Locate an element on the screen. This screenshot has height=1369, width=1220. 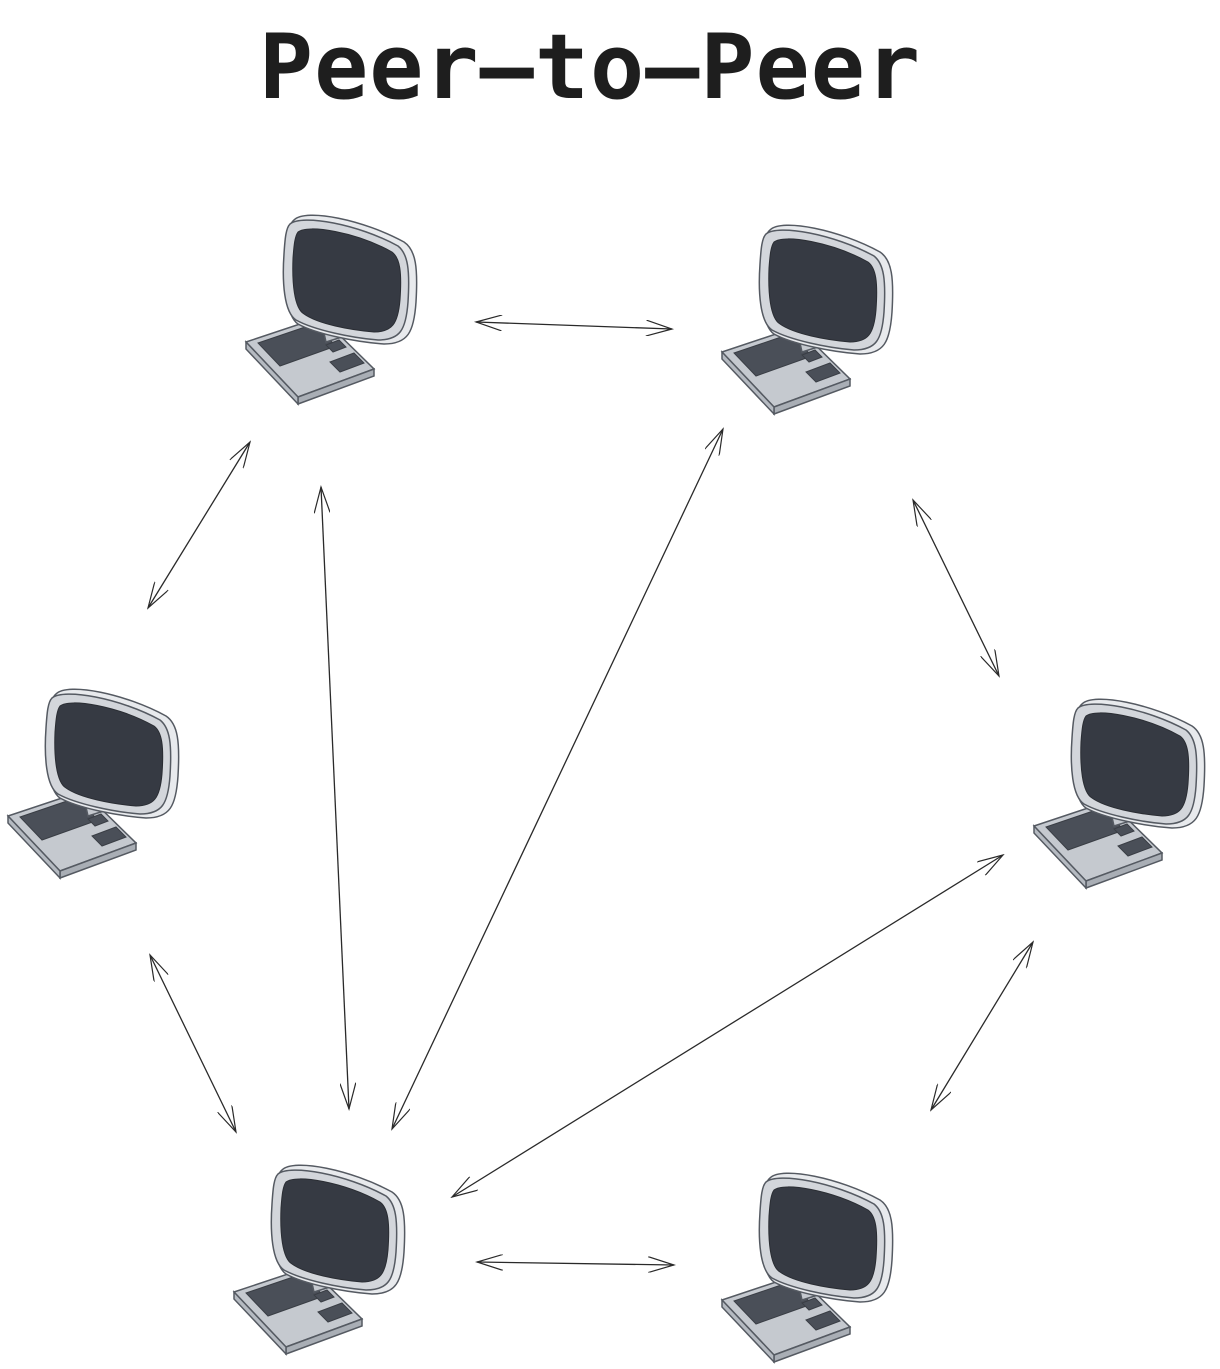
link-left-bottom-left is located at coordinates (193, 1043).